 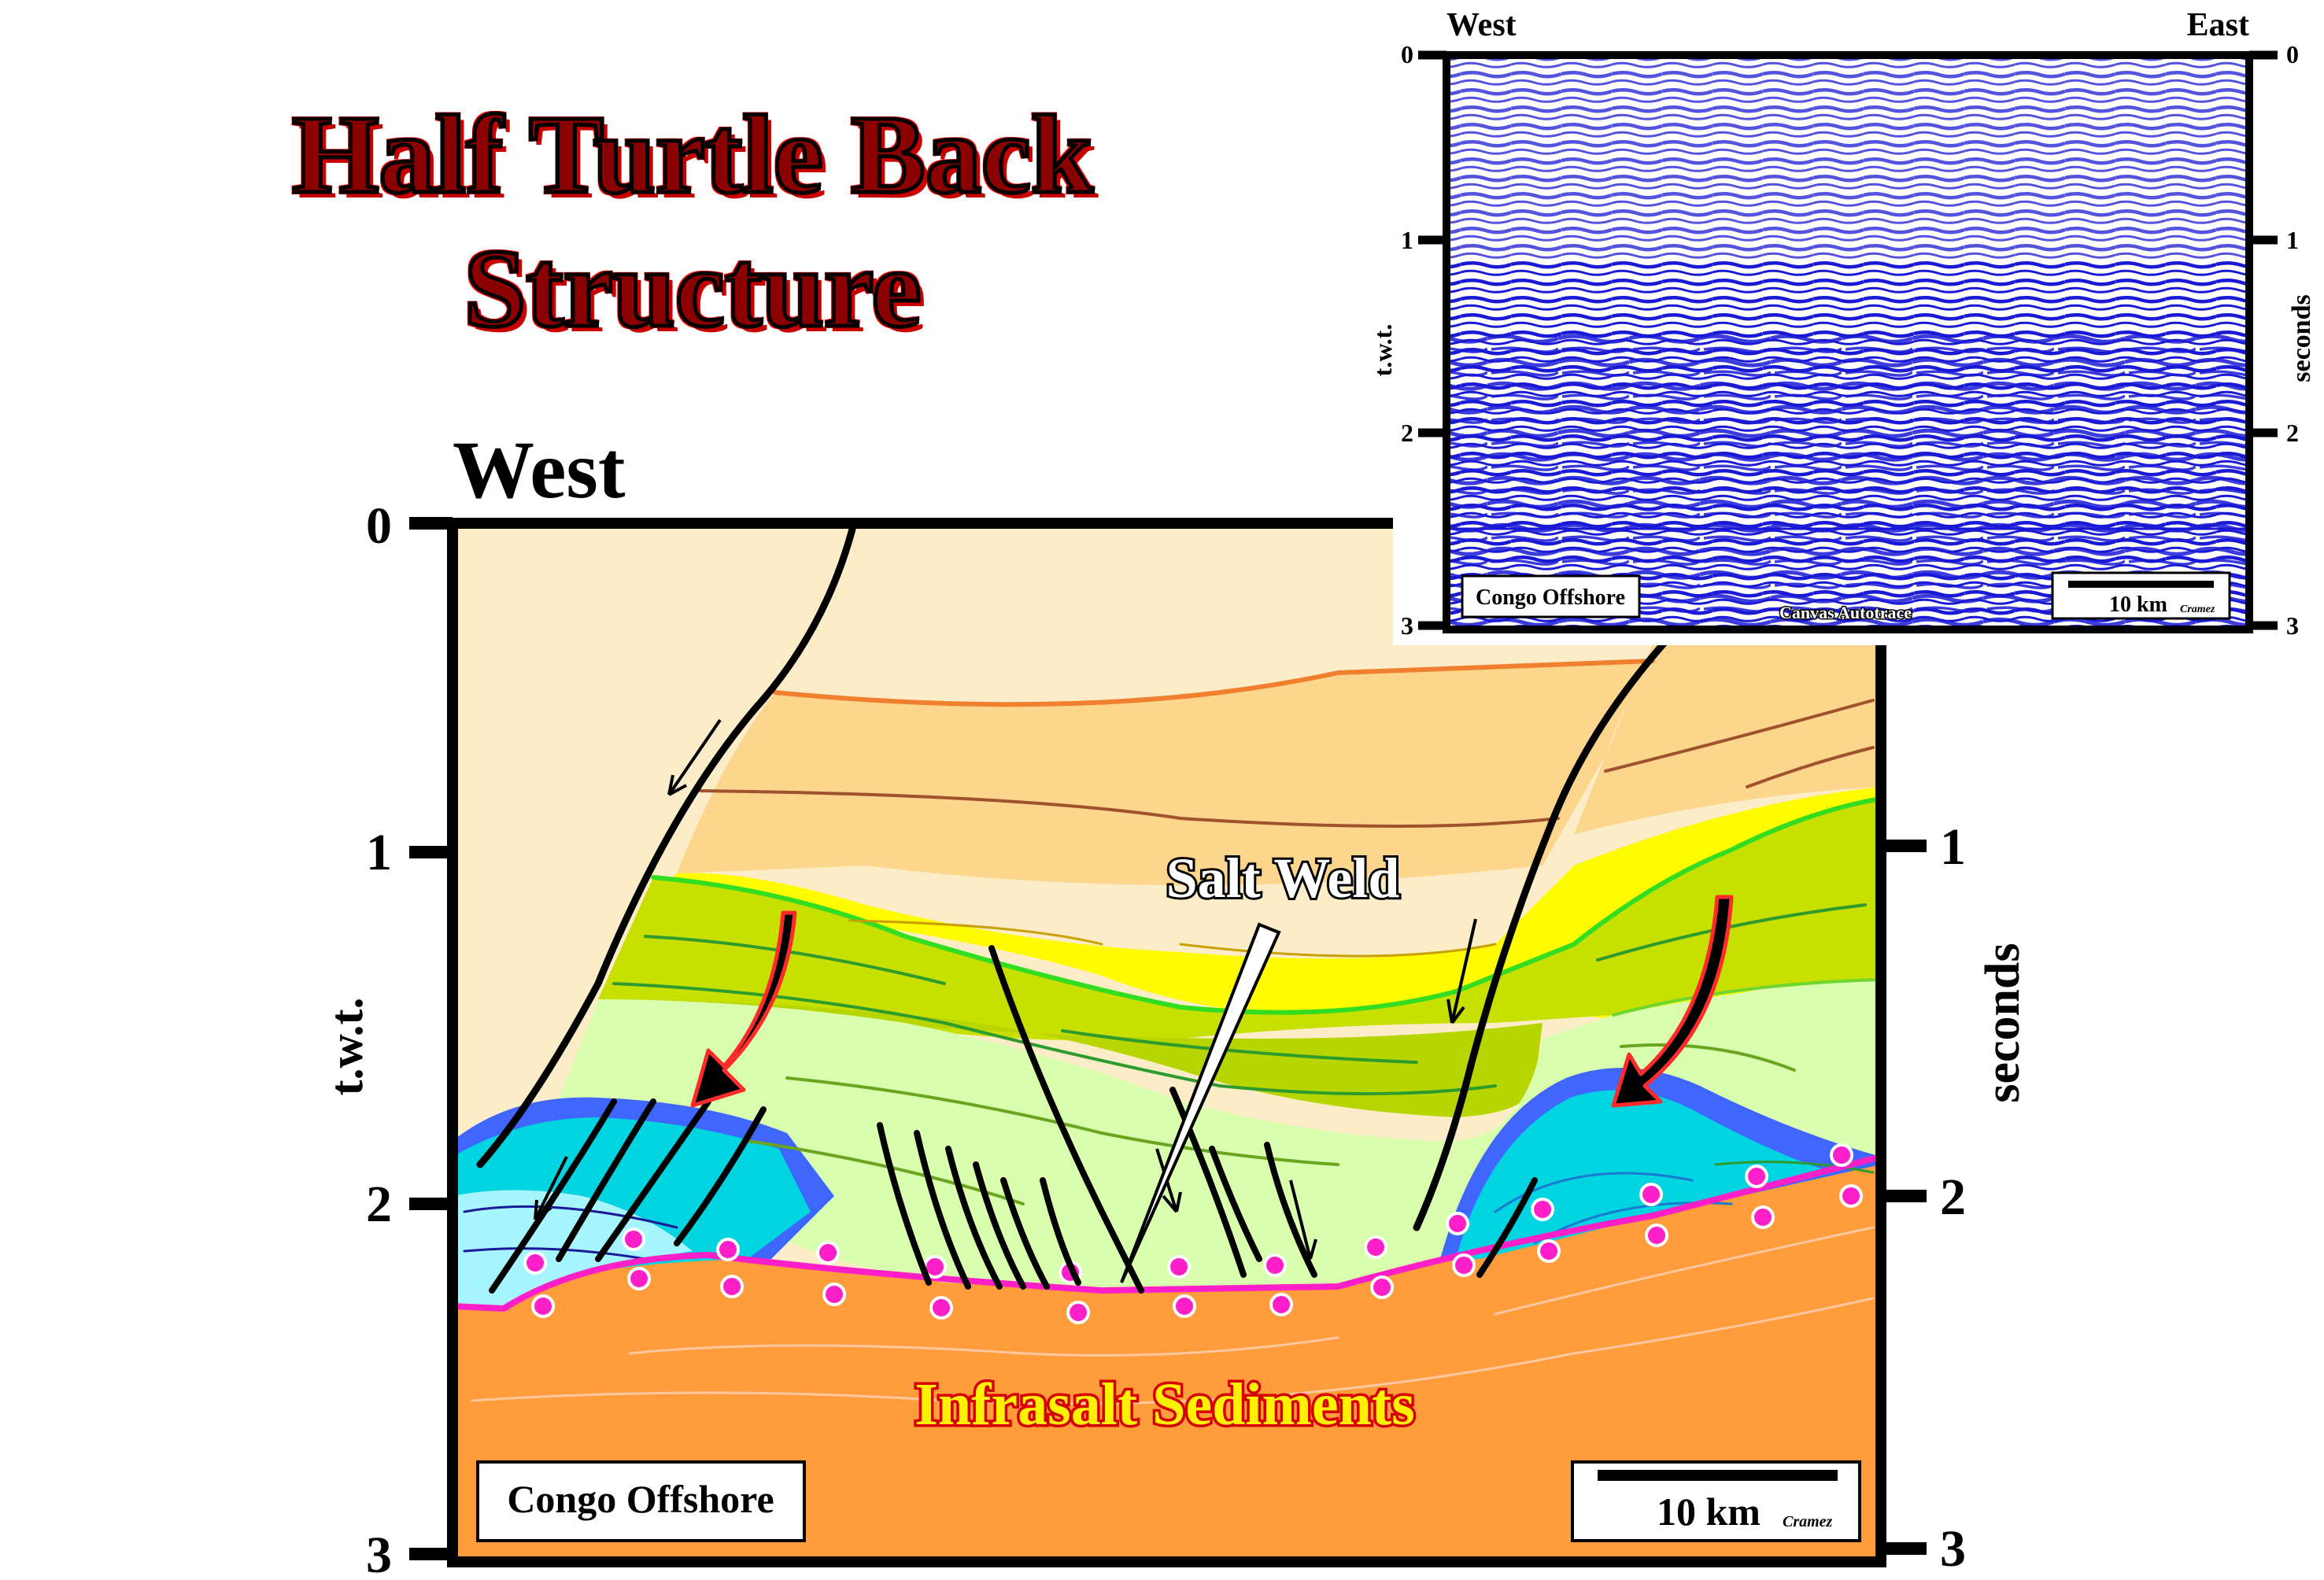 What do you see at coordinates (346, 1047) in the screenshot?
I see `left-axis-label: t.w.t.` at bounding box center [346, 1047].